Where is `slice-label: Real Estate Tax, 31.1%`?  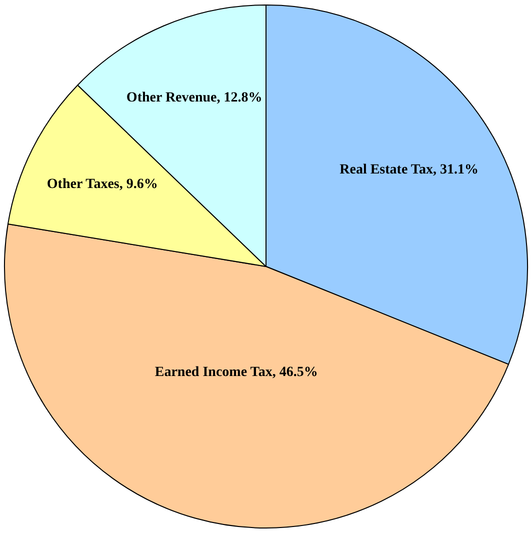
slice-label: Real Estate Tax, 31.1% is located at coordinates (409, 170).